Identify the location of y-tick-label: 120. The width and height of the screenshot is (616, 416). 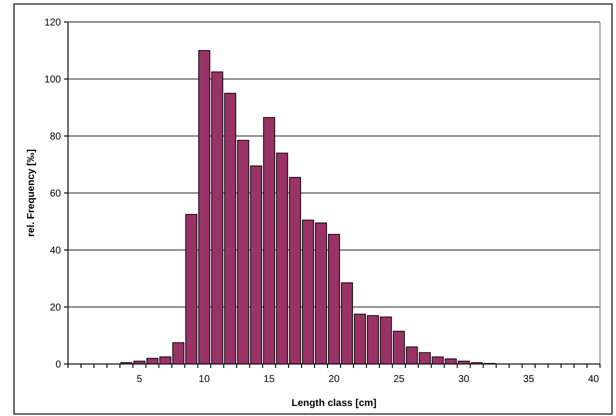
(53, 23).